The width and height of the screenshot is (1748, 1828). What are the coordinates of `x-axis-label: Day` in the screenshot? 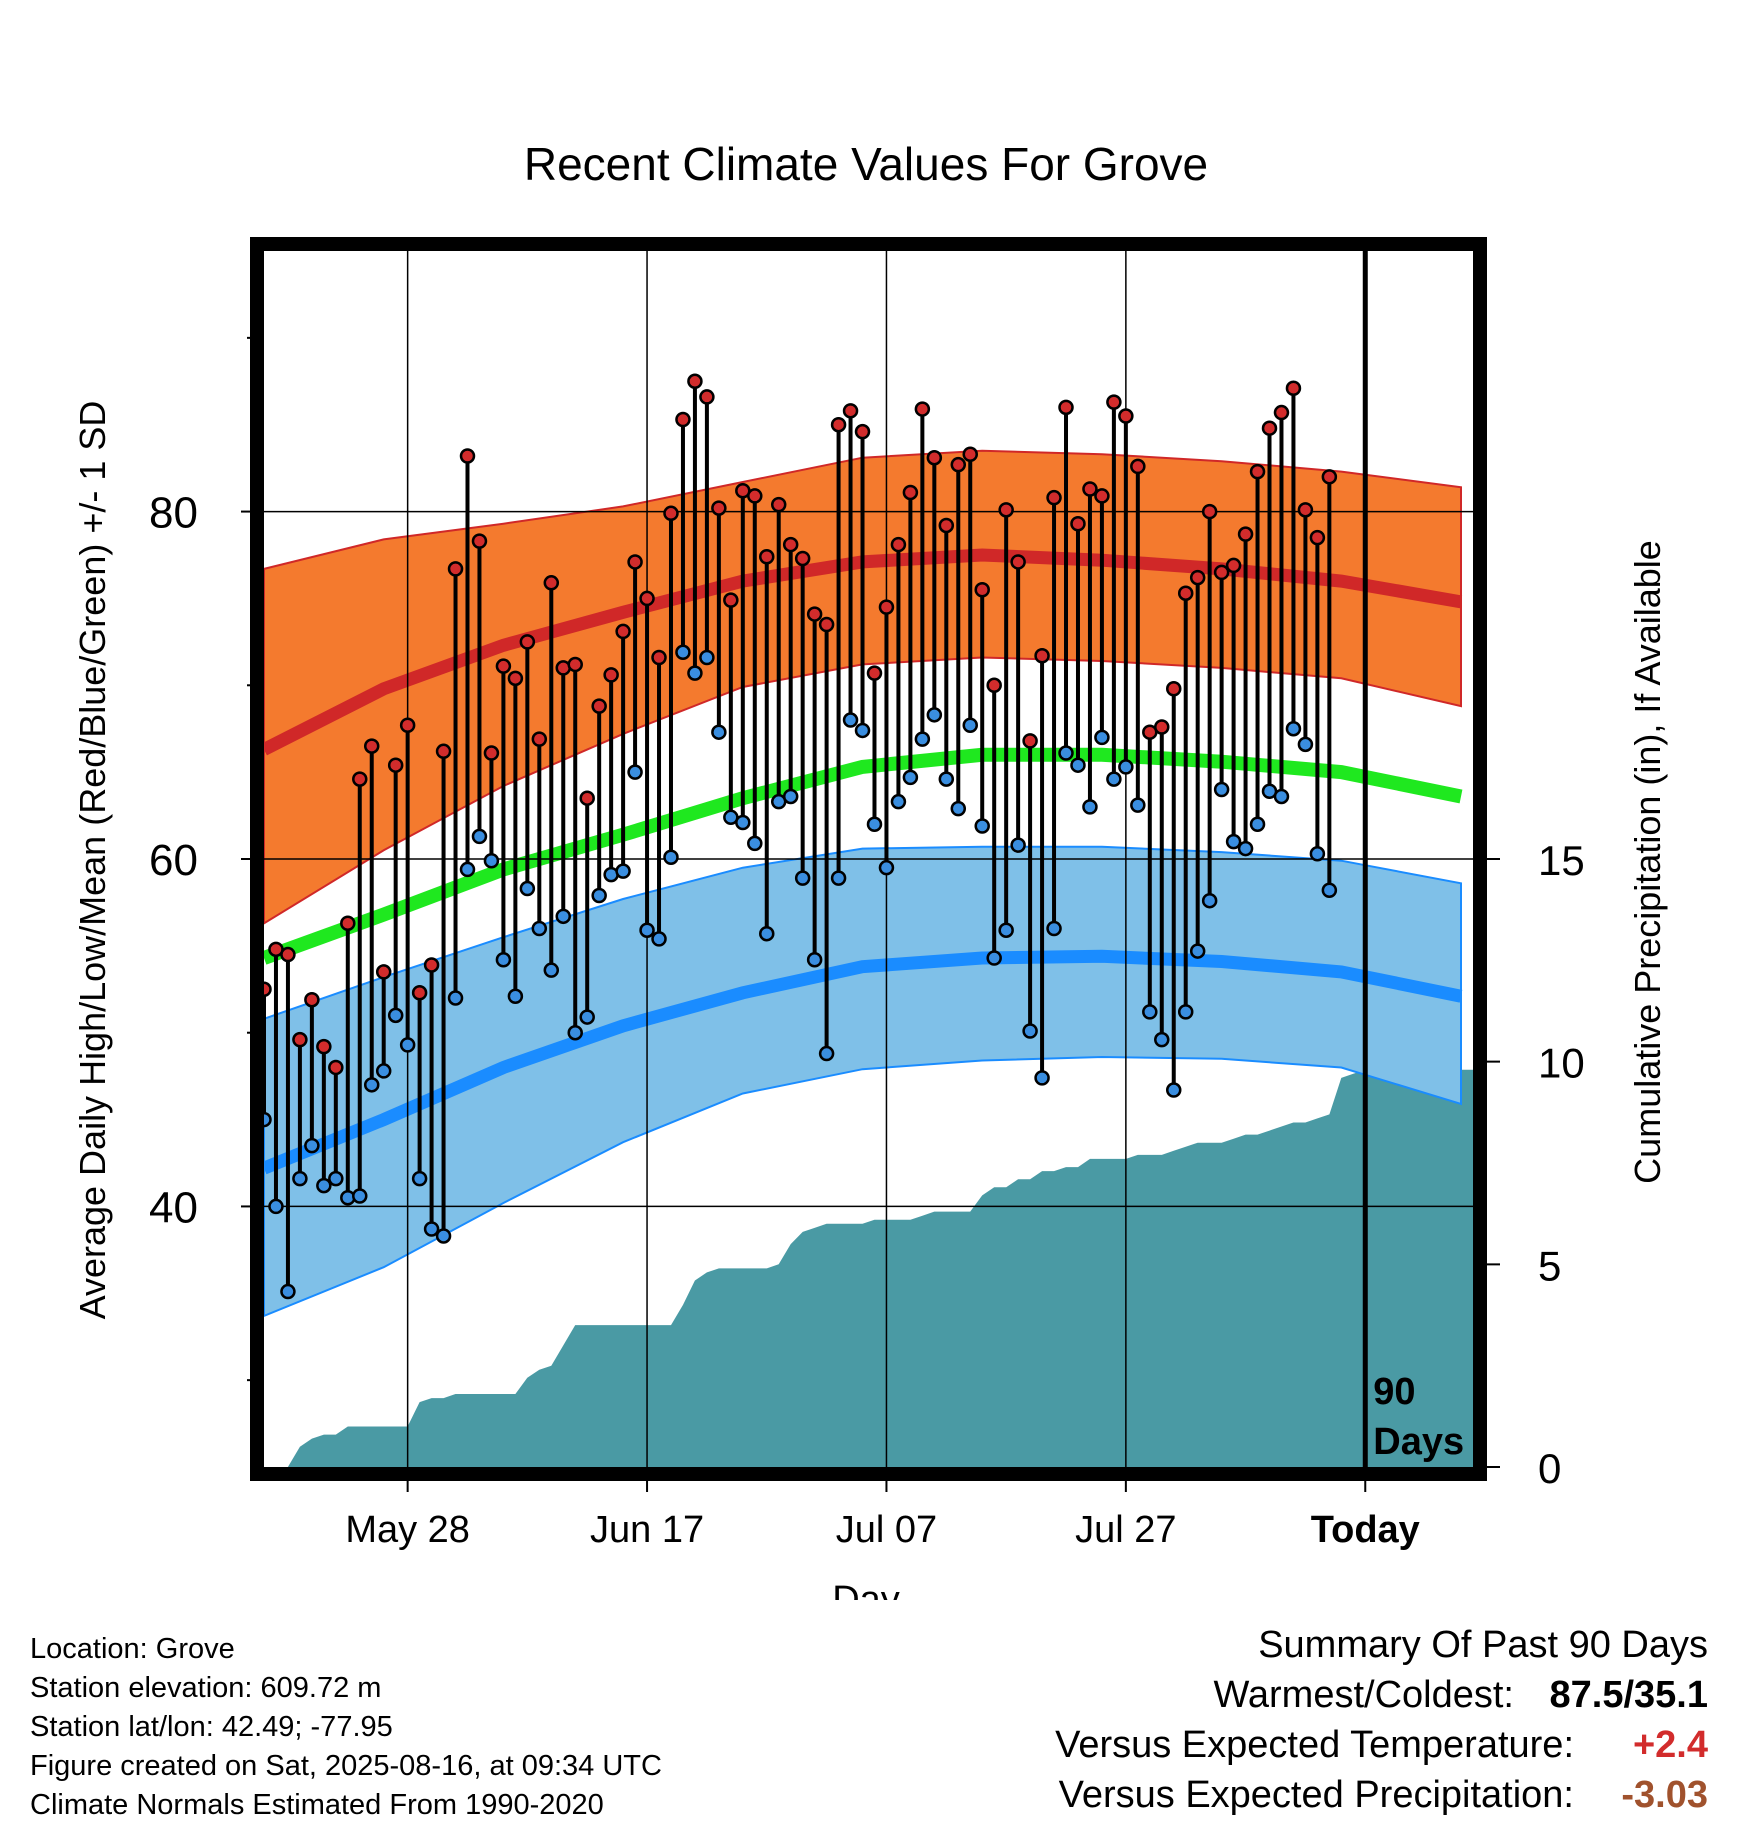 It's located at (866, 1589).